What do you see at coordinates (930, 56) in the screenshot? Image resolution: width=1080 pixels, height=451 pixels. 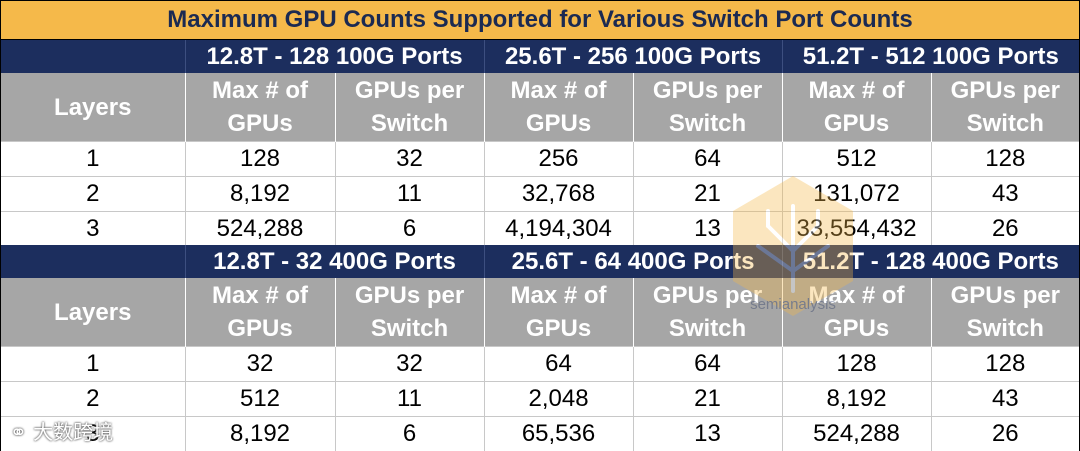 I see `group-header-51-2t-100g: 51.2T - 512 100G Ports` at bounding box center [930, 56].